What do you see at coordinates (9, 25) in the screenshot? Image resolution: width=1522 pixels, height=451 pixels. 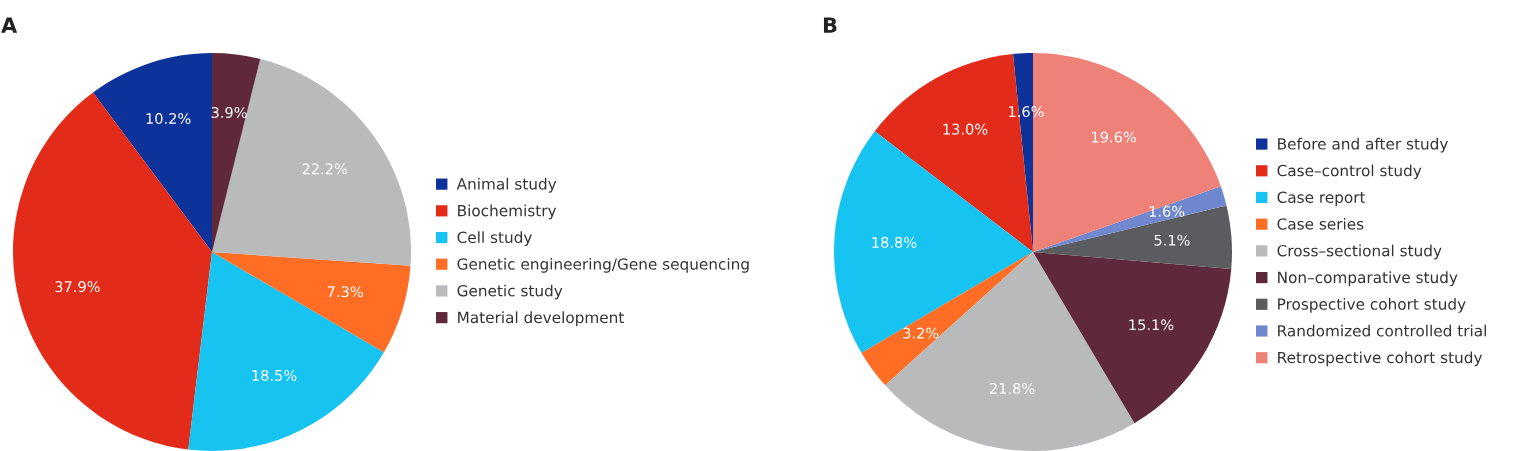 I see `chart-title: A` at bounding box center [9, 25].